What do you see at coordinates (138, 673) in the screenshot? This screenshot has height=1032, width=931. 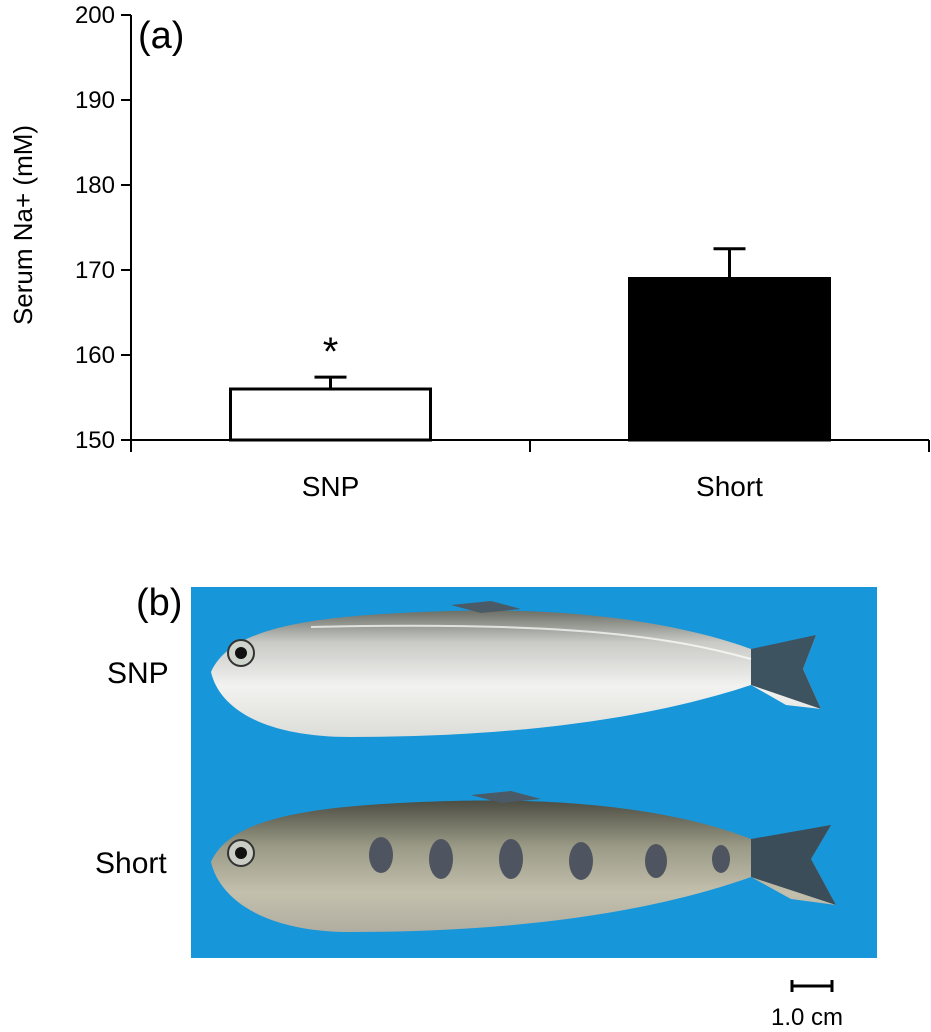 I see `fish-label-snp: SNP` at bounding box center [138, 673].